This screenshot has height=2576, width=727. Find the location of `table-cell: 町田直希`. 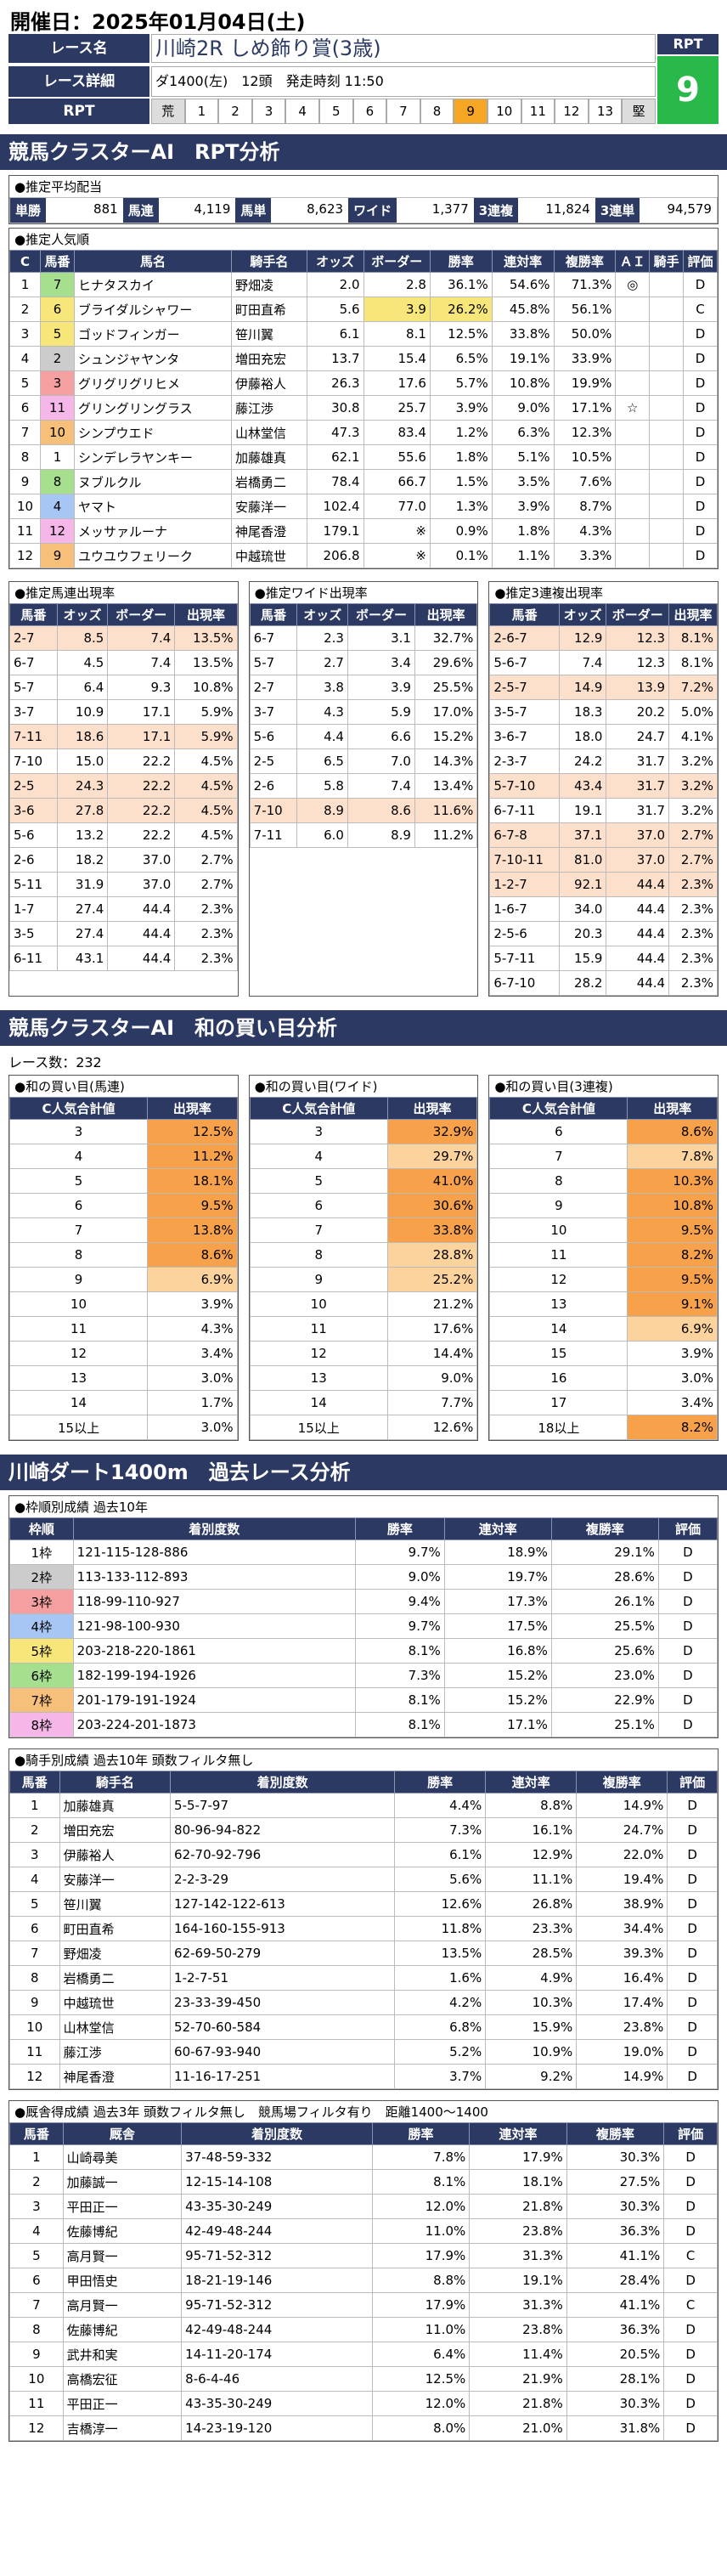

table-cell: 町田直希 is located at coordinates (115, 1929).